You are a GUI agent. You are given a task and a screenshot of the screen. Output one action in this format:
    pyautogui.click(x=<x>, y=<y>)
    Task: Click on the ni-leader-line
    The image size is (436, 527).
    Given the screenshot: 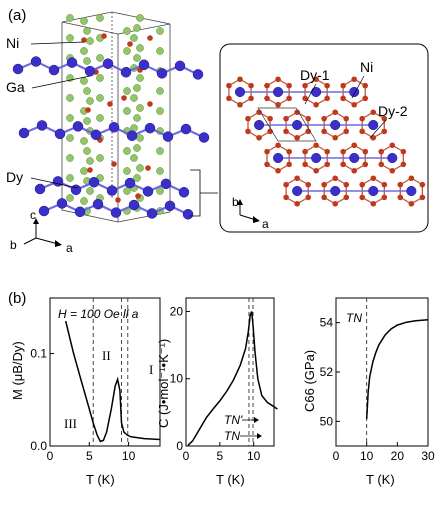 What is the action you would take?
    pyautogui.click(x=57, y=43)
    